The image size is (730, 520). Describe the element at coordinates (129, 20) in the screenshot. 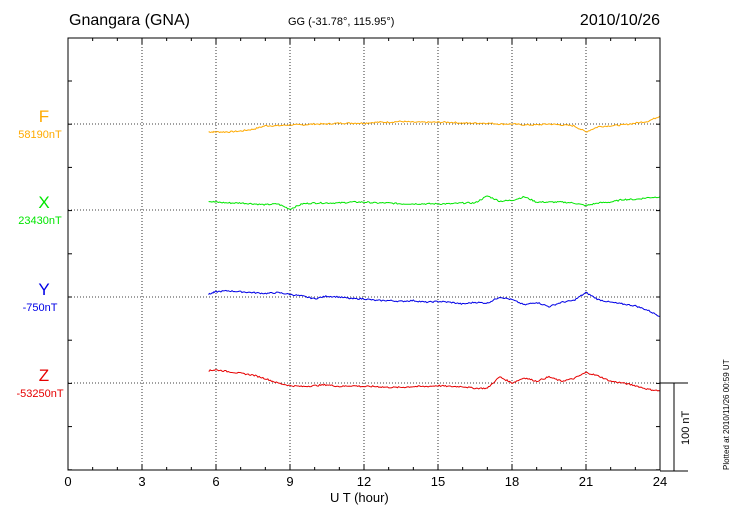

I see `station-name: Gnangara (GNA)` at that location.